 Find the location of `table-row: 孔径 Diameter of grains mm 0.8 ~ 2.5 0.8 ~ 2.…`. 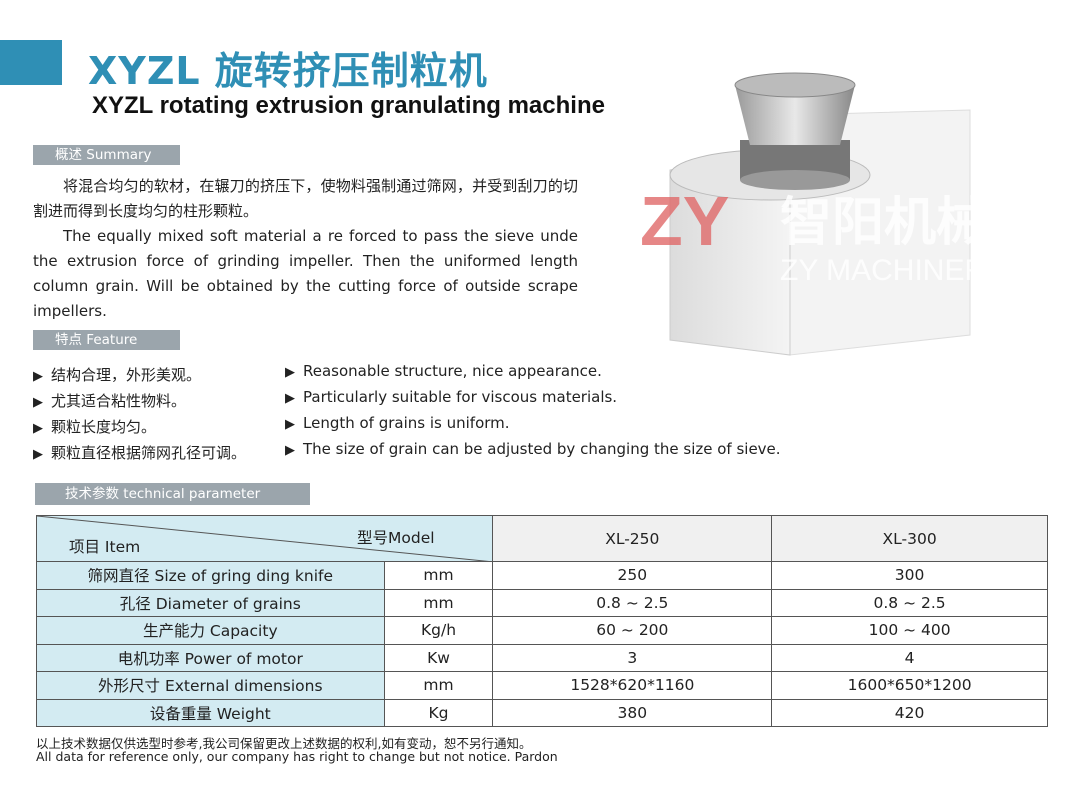

table-row: 孔径 Diameter of grains mm 0.8 ~ 2.5 0.8 ~ 2.… is located at coordinates (542, 602).